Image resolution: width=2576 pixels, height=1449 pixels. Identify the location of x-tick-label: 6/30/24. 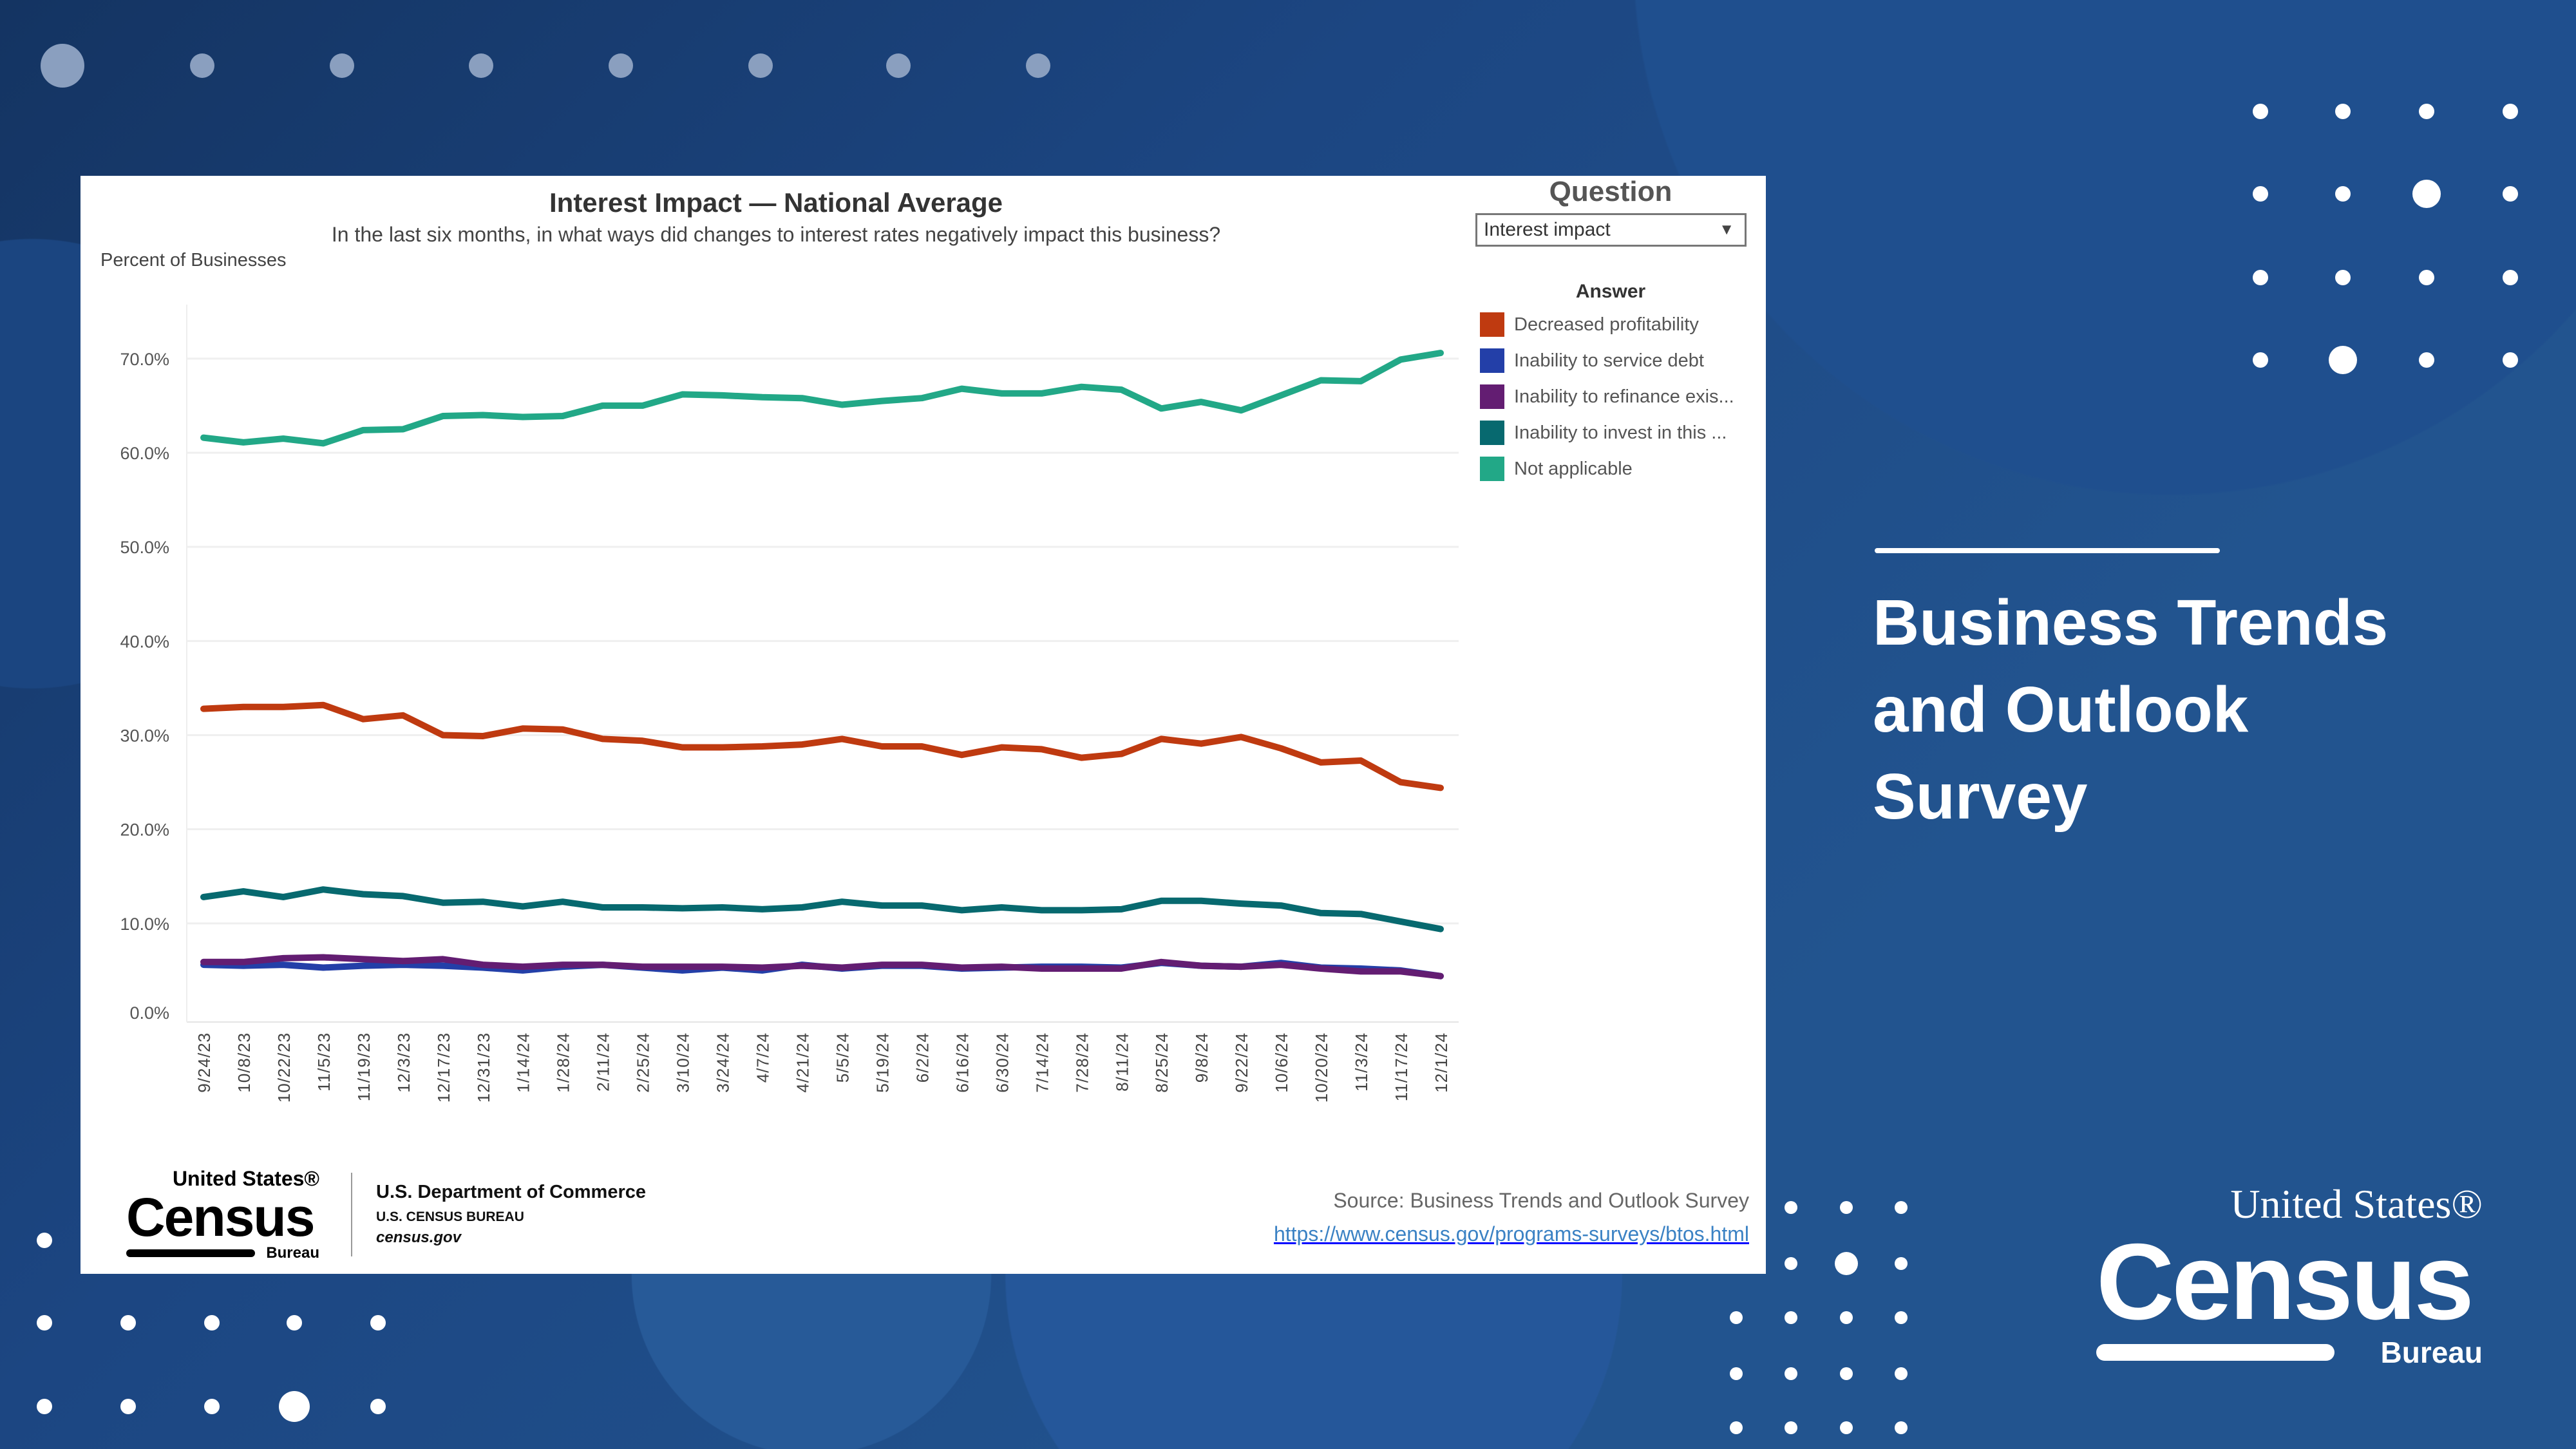
(1002, 1062).